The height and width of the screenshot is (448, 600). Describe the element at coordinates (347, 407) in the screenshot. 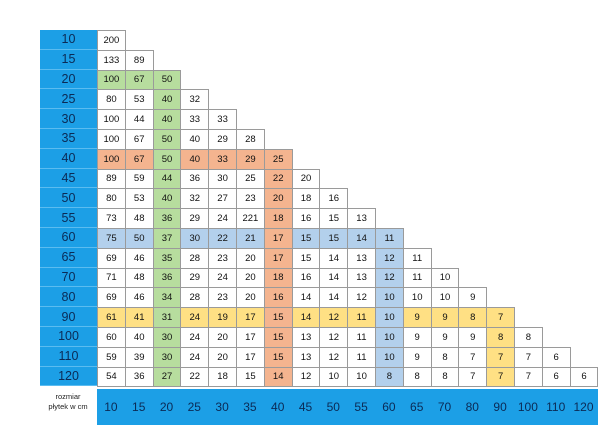

I see `column-header-band` at that location.